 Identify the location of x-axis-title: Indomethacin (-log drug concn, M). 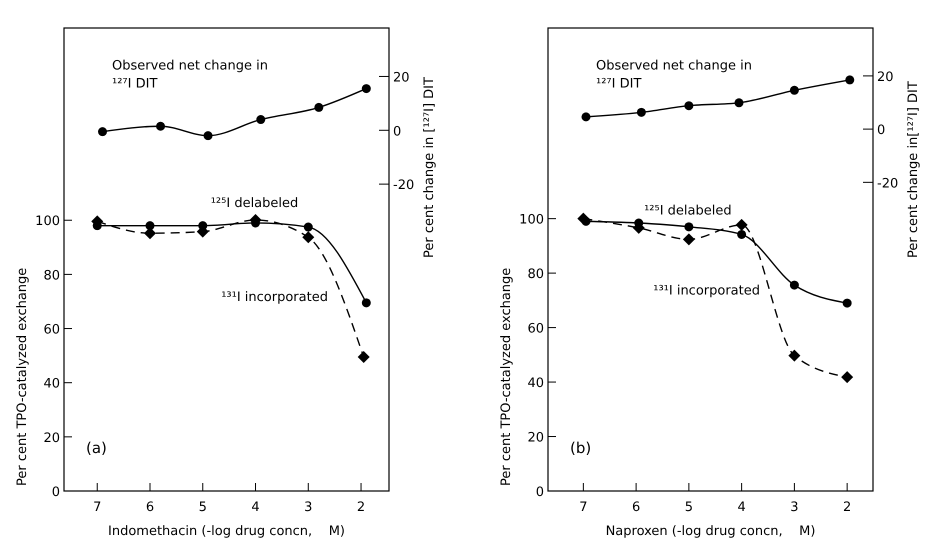
(226, 531).